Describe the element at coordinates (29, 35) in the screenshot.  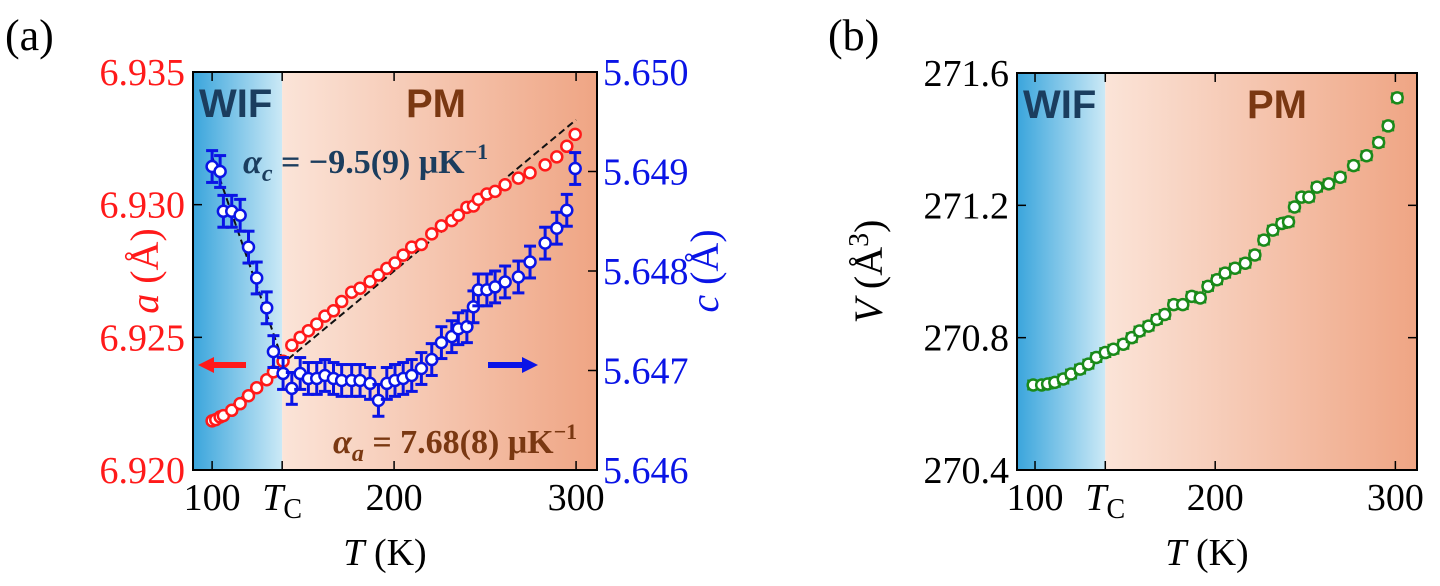
I see `panel-label: (a)` at that location.